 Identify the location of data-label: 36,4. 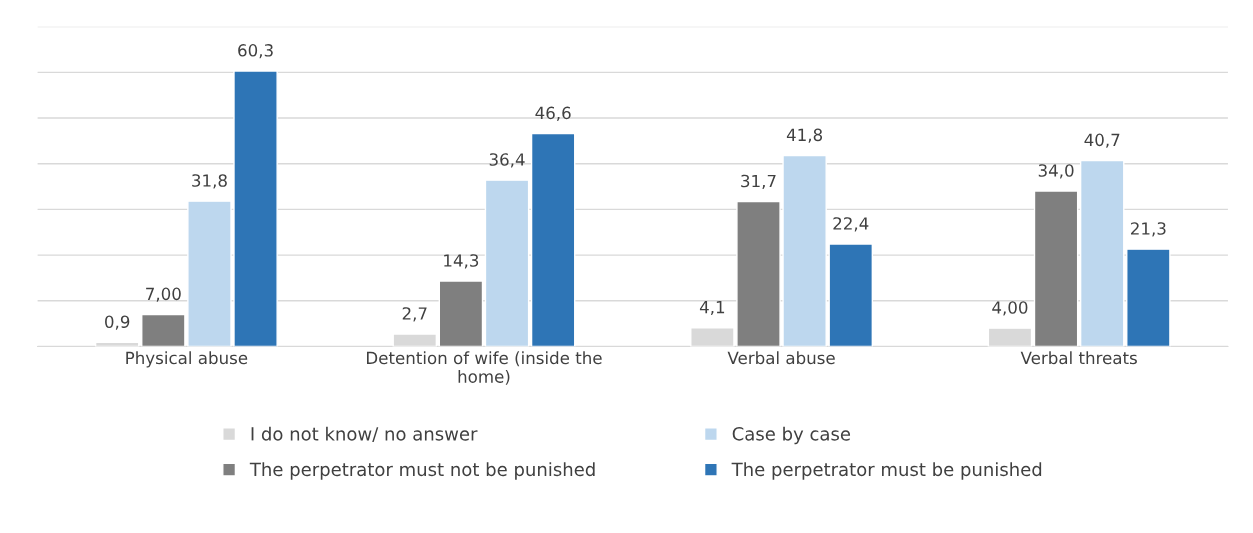
(507, 160).